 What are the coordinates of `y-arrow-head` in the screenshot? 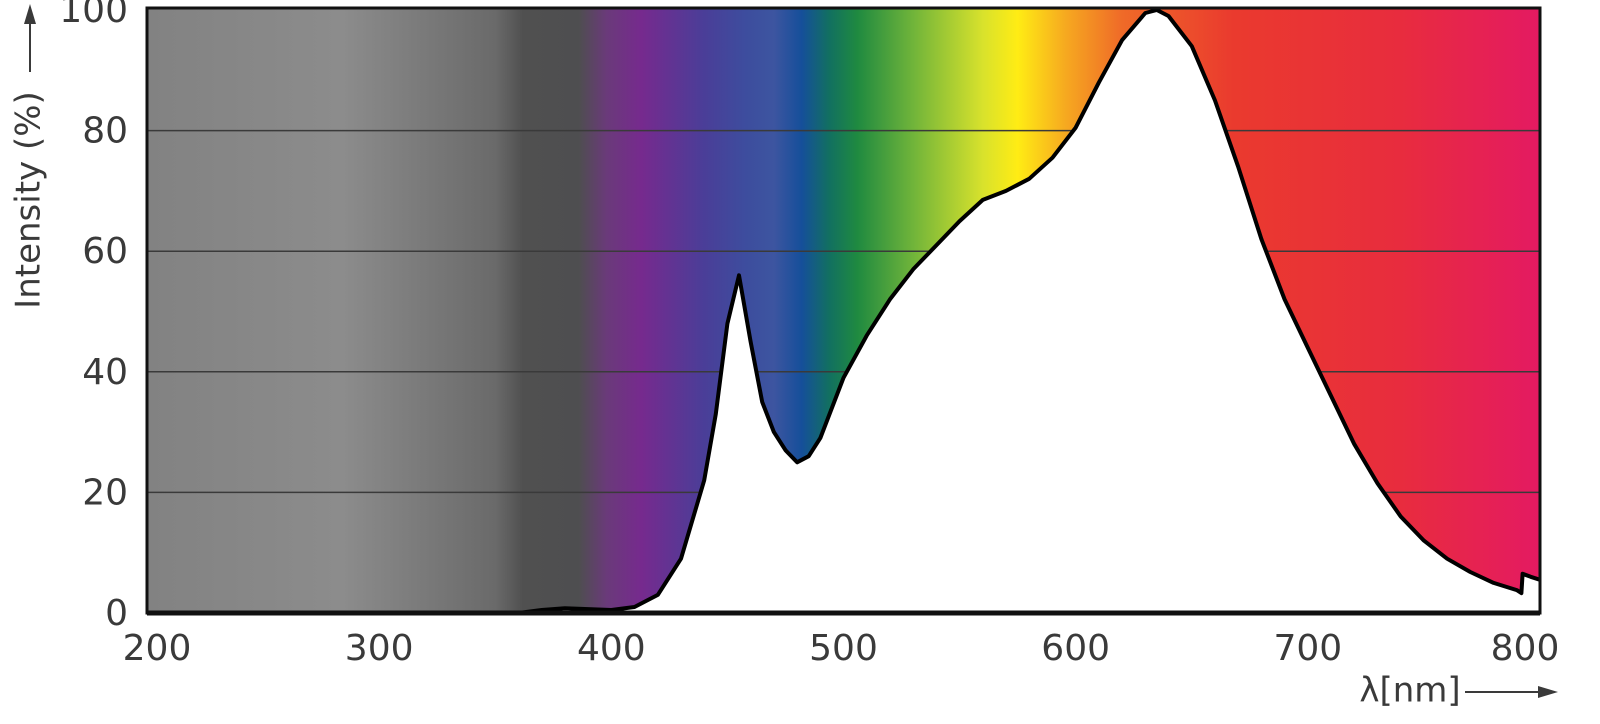 It's located at (30, 14).